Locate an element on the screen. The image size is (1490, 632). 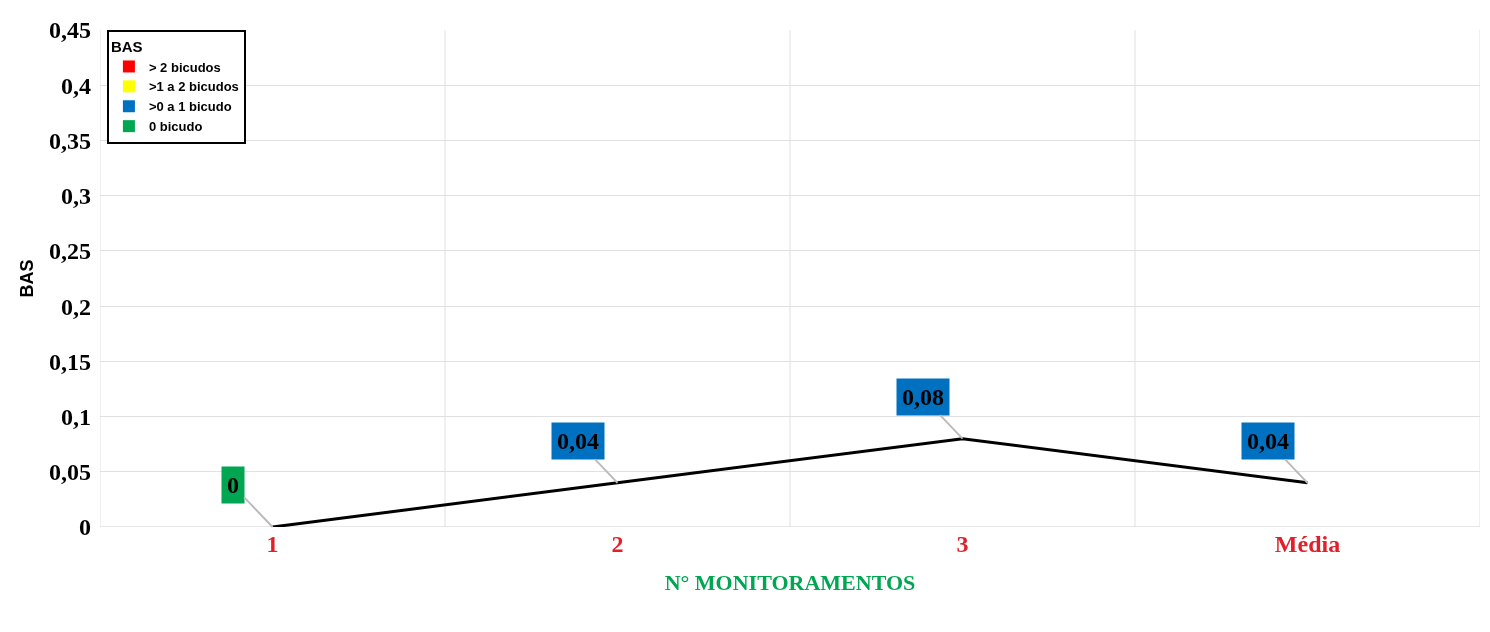
y-tick-label: 0,3 is located at coordinates (76, 196).